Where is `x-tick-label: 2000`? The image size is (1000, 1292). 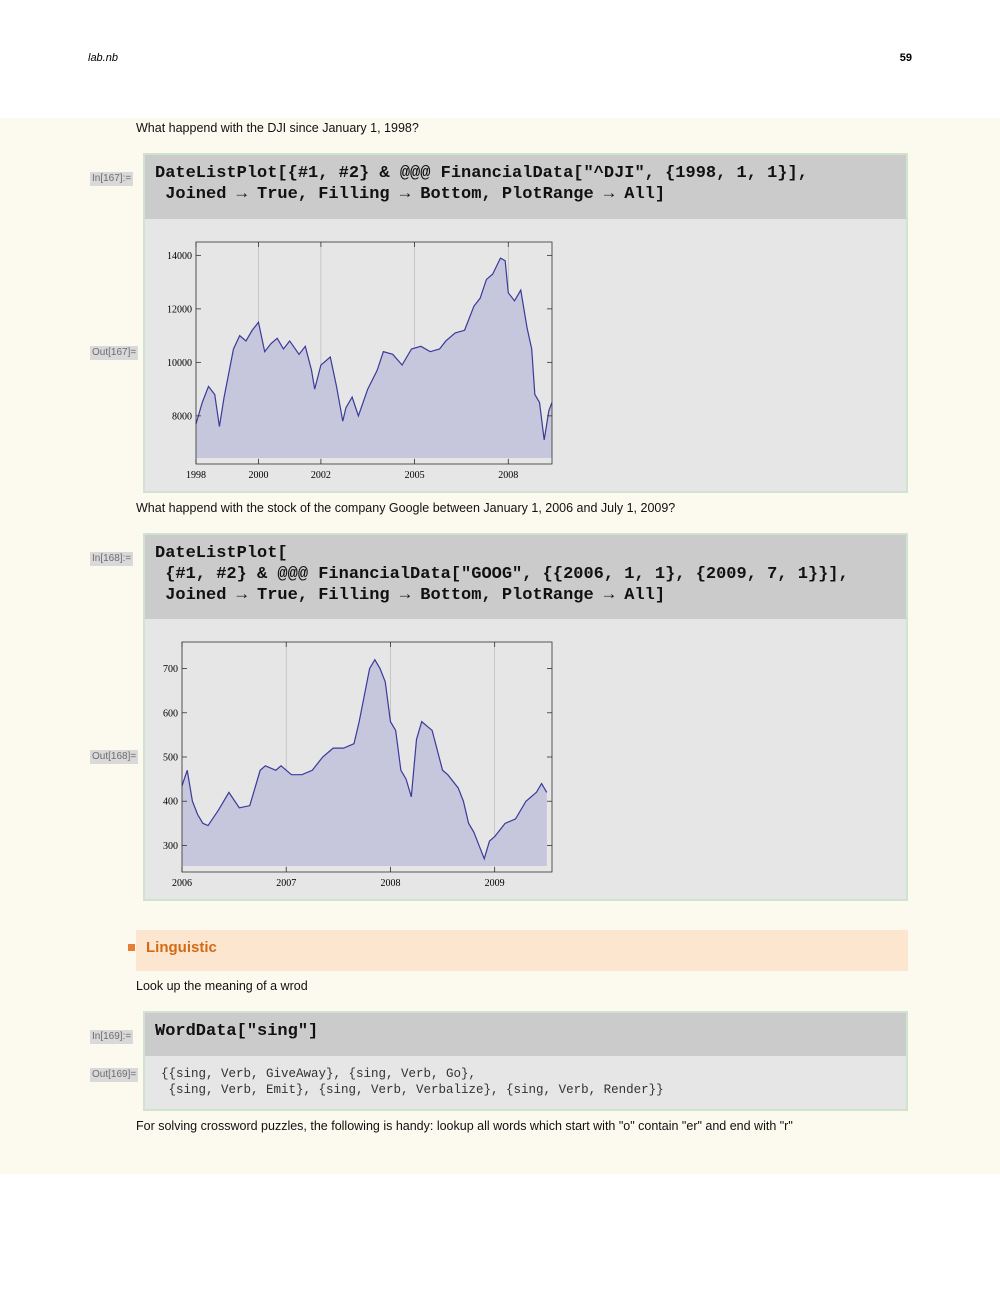 x-tick-label: 2000 is located at coordinates (258, 475).